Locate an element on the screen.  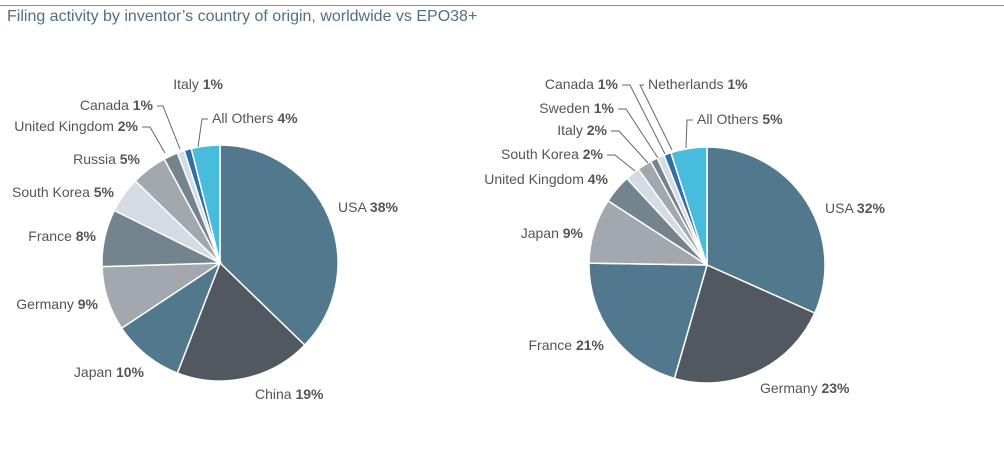
label-italy: Italy 2% is located at coordinates (582, 130).